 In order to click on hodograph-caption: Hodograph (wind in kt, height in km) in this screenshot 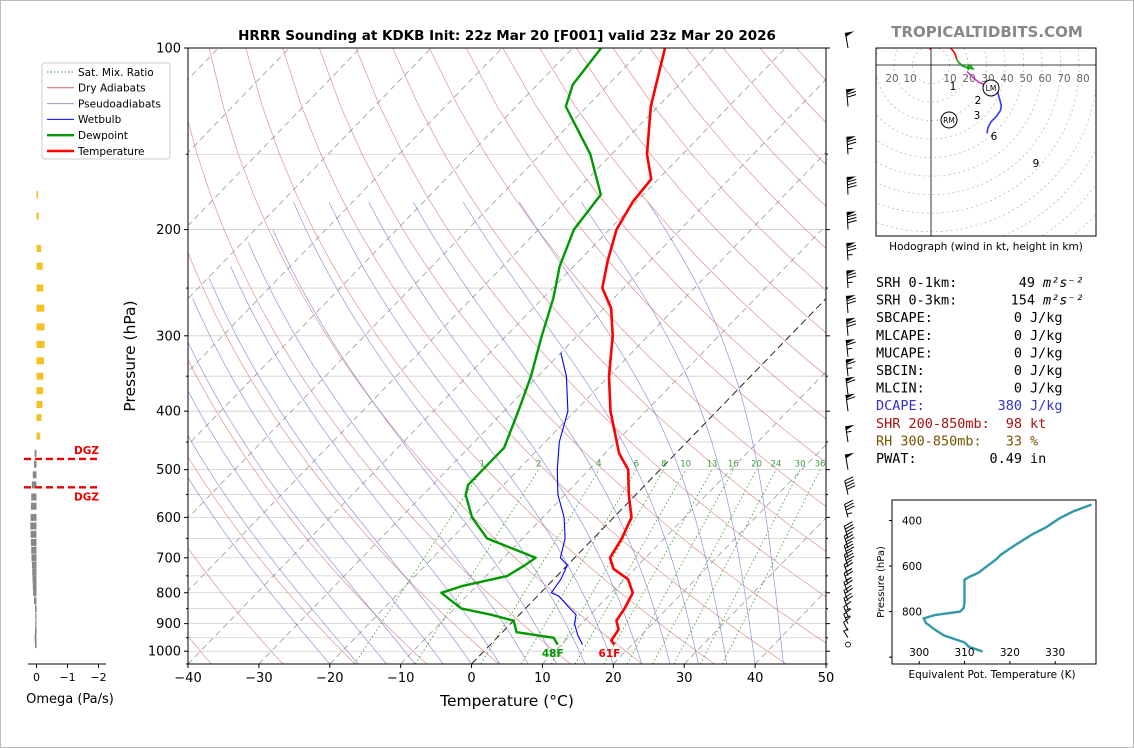, I will do `click(986, 247)`.